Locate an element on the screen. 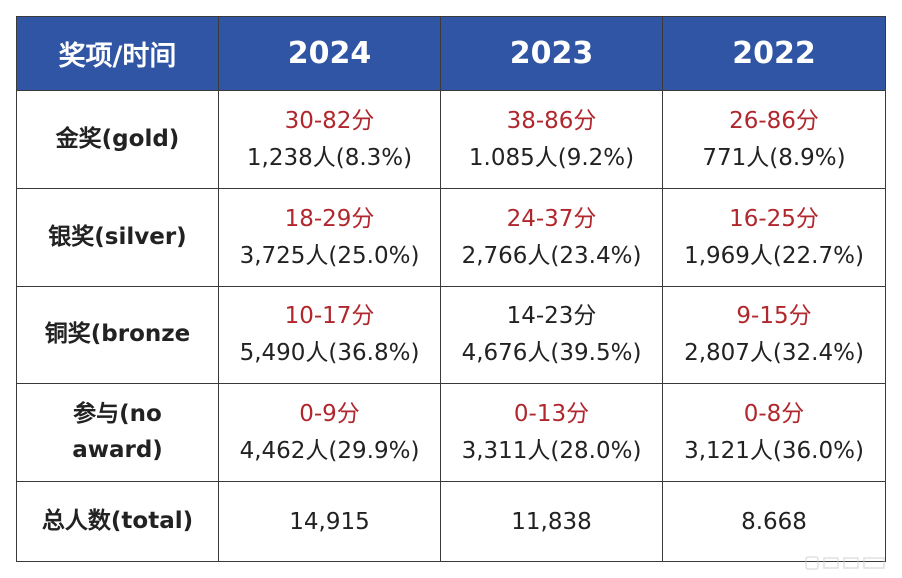  cell-no-award-2024: 0-9分 4,462人(29.9%) is located at coordinates (329, 432).